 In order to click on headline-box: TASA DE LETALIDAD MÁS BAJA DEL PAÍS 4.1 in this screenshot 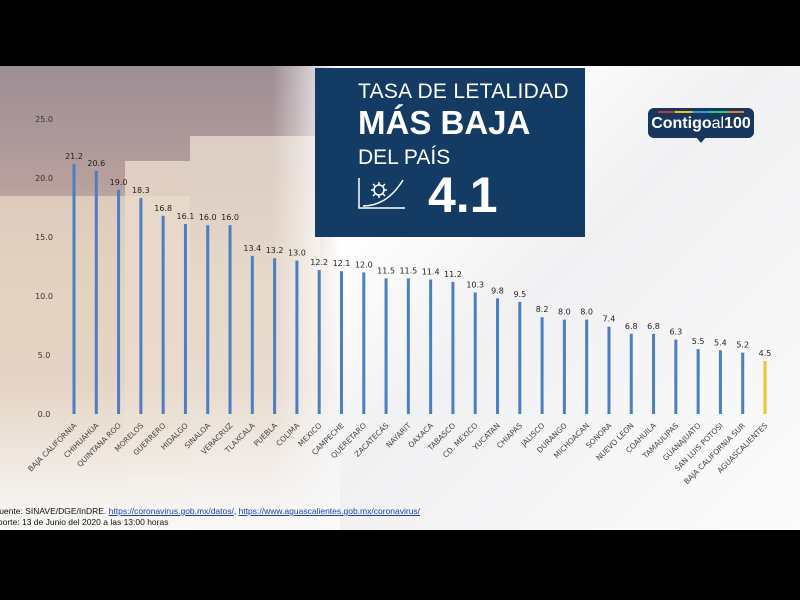, I will do `click(450, 152)`.